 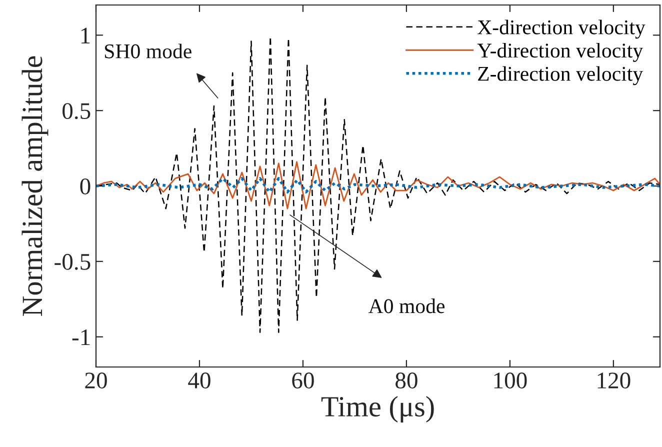 What do you see at coordinates (72, 262) in the screenshot?
I see `y-tick-label: -0.5` at bounding box center [72, 262].